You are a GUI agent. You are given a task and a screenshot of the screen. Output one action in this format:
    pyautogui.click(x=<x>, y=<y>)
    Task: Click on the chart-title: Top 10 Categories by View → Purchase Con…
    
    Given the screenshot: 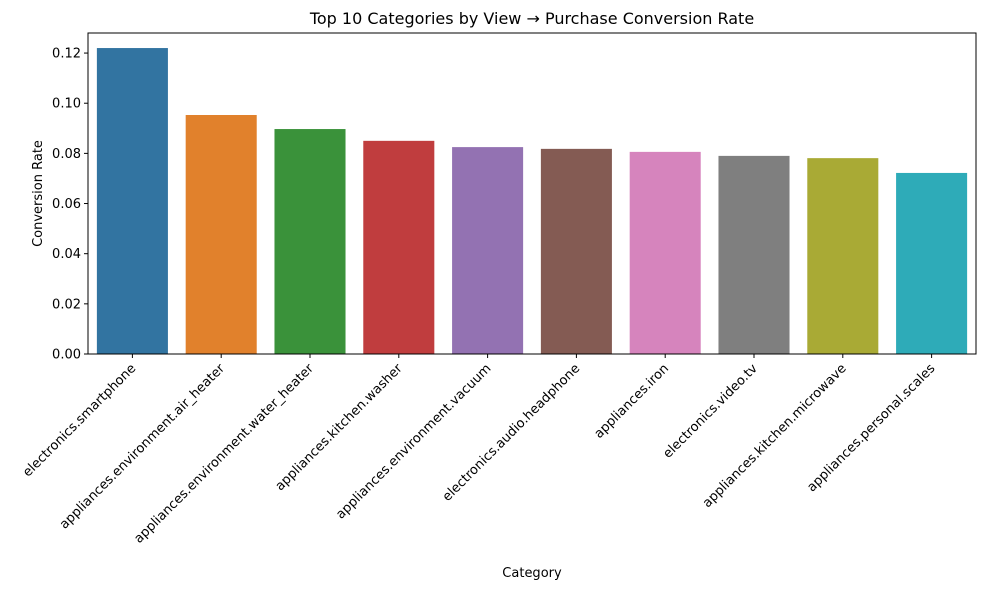 What is the action you would take?
    pyautogui.click(x=531, y=18)
    